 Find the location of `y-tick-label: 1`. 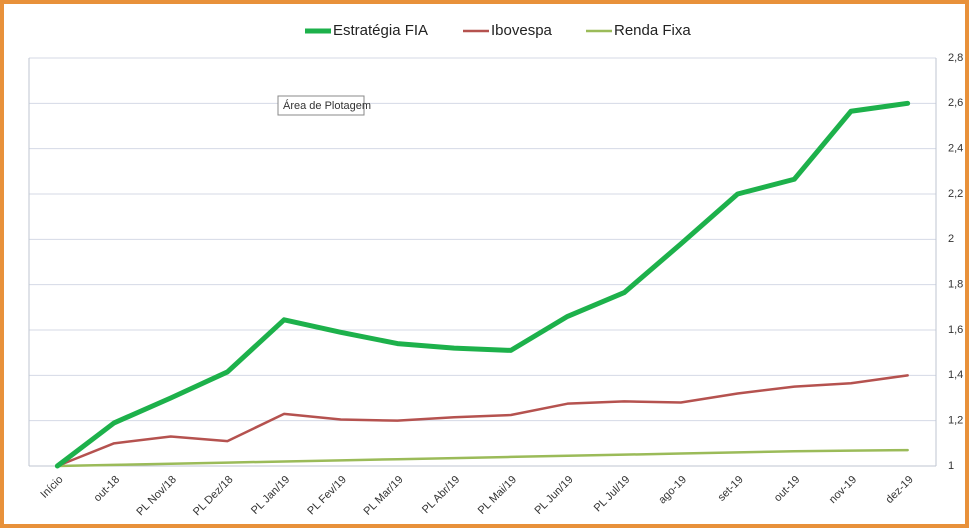

y-tick-label: 1 is located at coordinates (951, 466).